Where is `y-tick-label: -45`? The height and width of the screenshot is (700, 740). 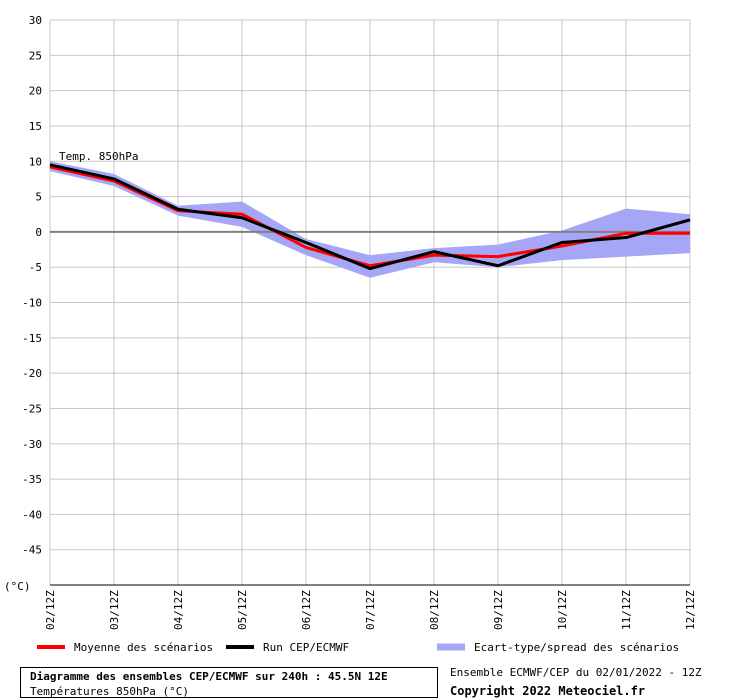 y-tick-label: -45 is located at coordinates (32, 550).